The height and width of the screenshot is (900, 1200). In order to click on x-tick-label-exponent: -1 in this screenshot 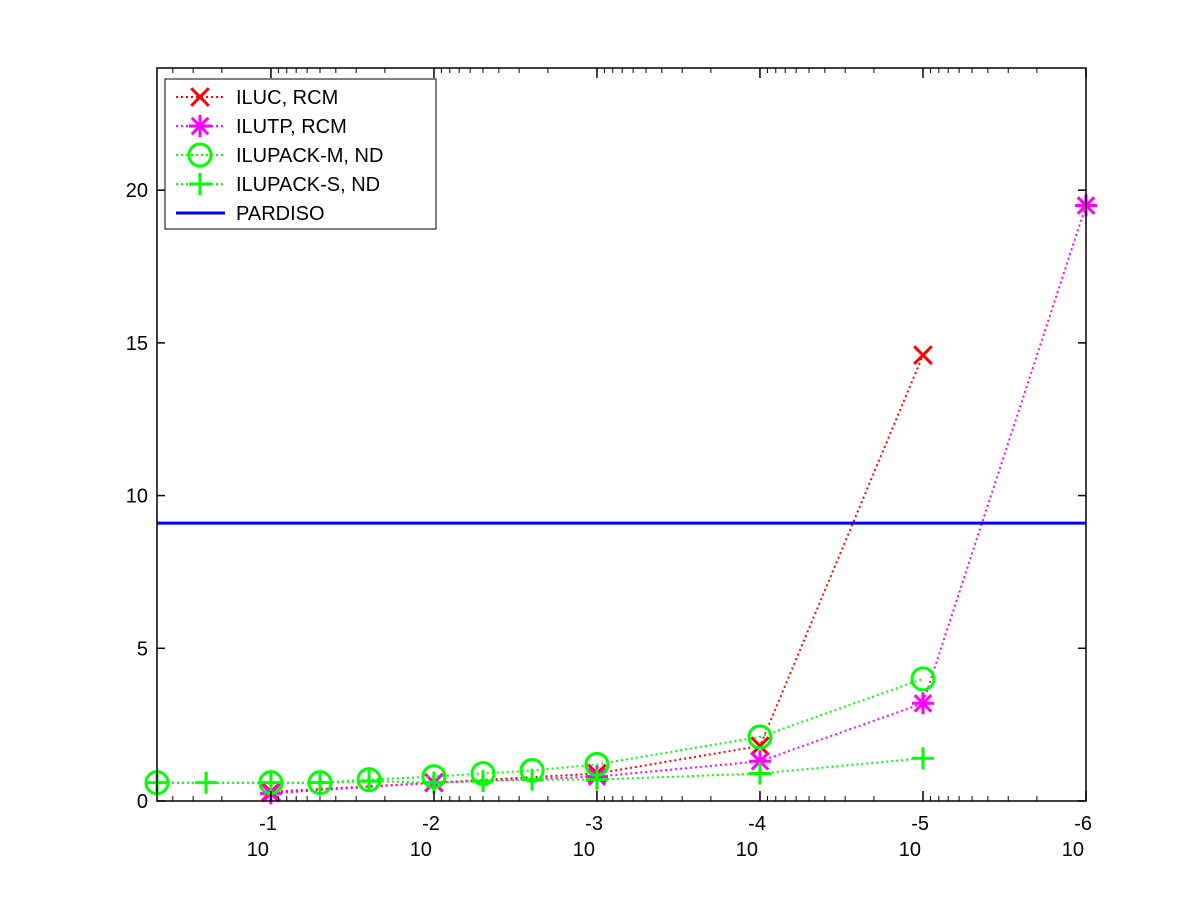, I will do `click(268, 824)`.